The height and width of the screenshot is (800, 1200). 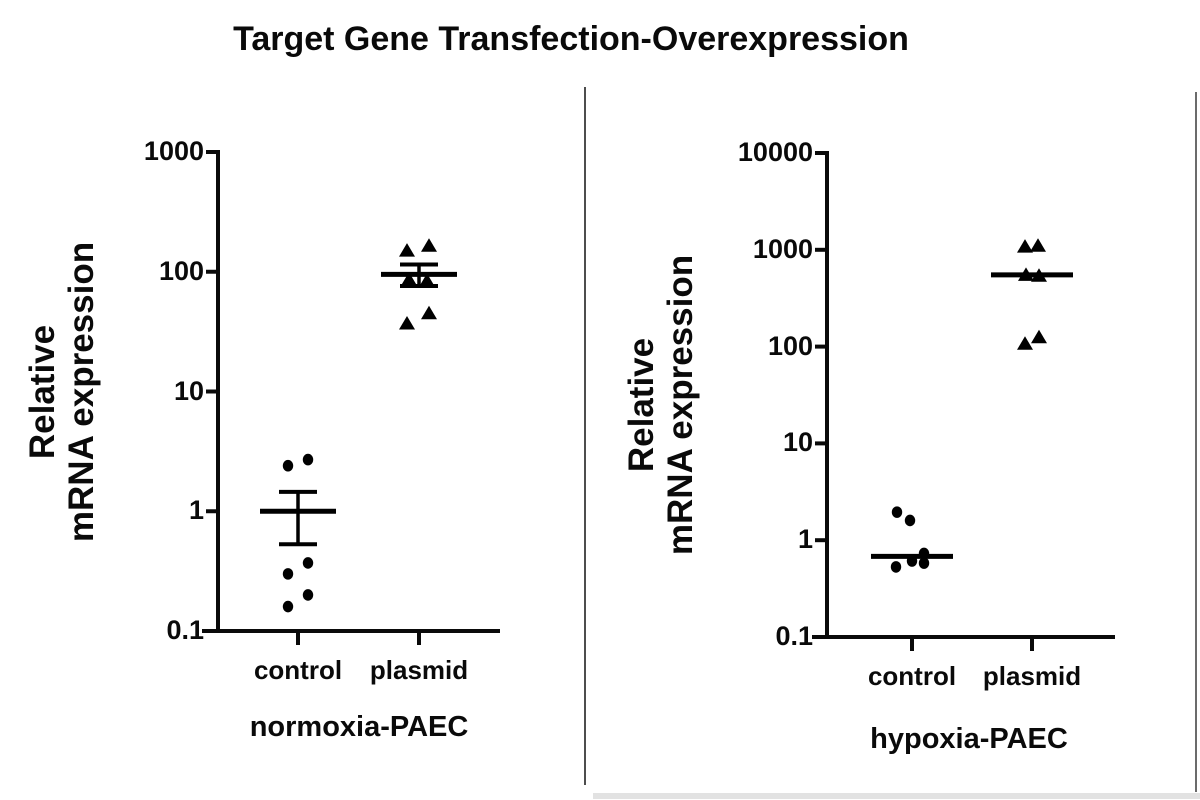 I want to click on figure-title: Target Gene Transfection-Overexpression, so click(x=571, y=39).